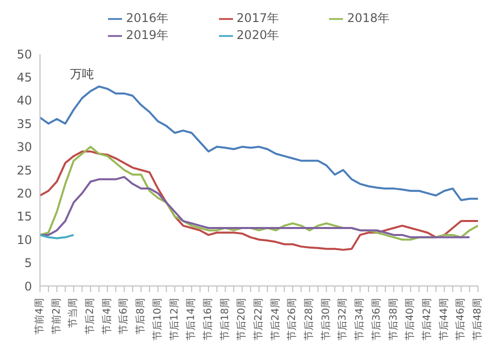 This screenshot has height=362, width=500. I want to click on y-tick-label: 45, so click(24, 77).